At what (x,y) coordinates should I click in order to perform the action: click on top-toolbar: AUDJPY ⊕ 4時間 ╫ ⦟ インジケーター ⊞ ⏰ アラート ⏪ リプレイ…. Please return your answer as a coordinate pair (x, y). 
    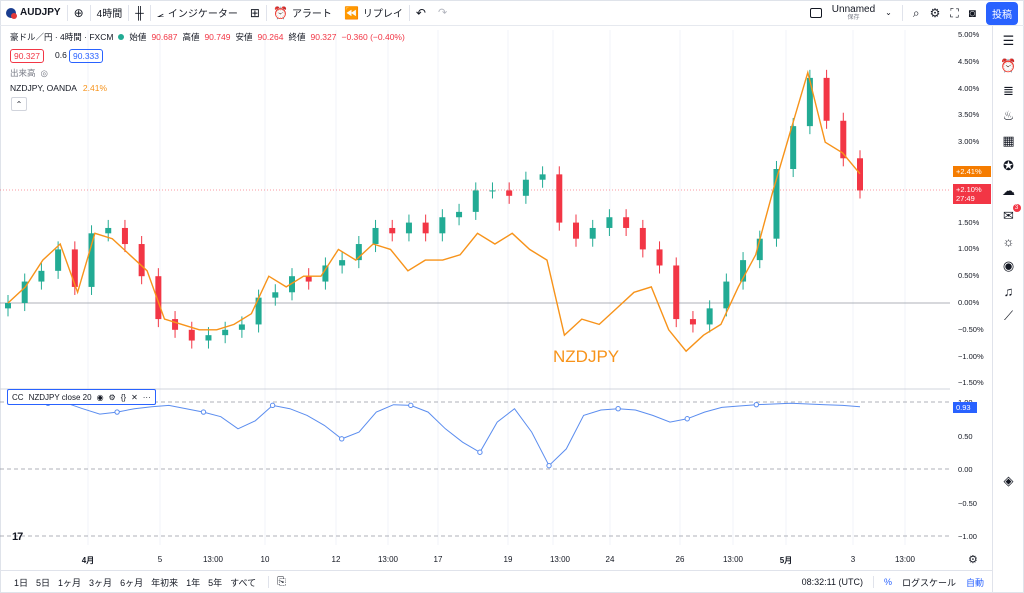
    Looking at the image, I should click on (512, 13).